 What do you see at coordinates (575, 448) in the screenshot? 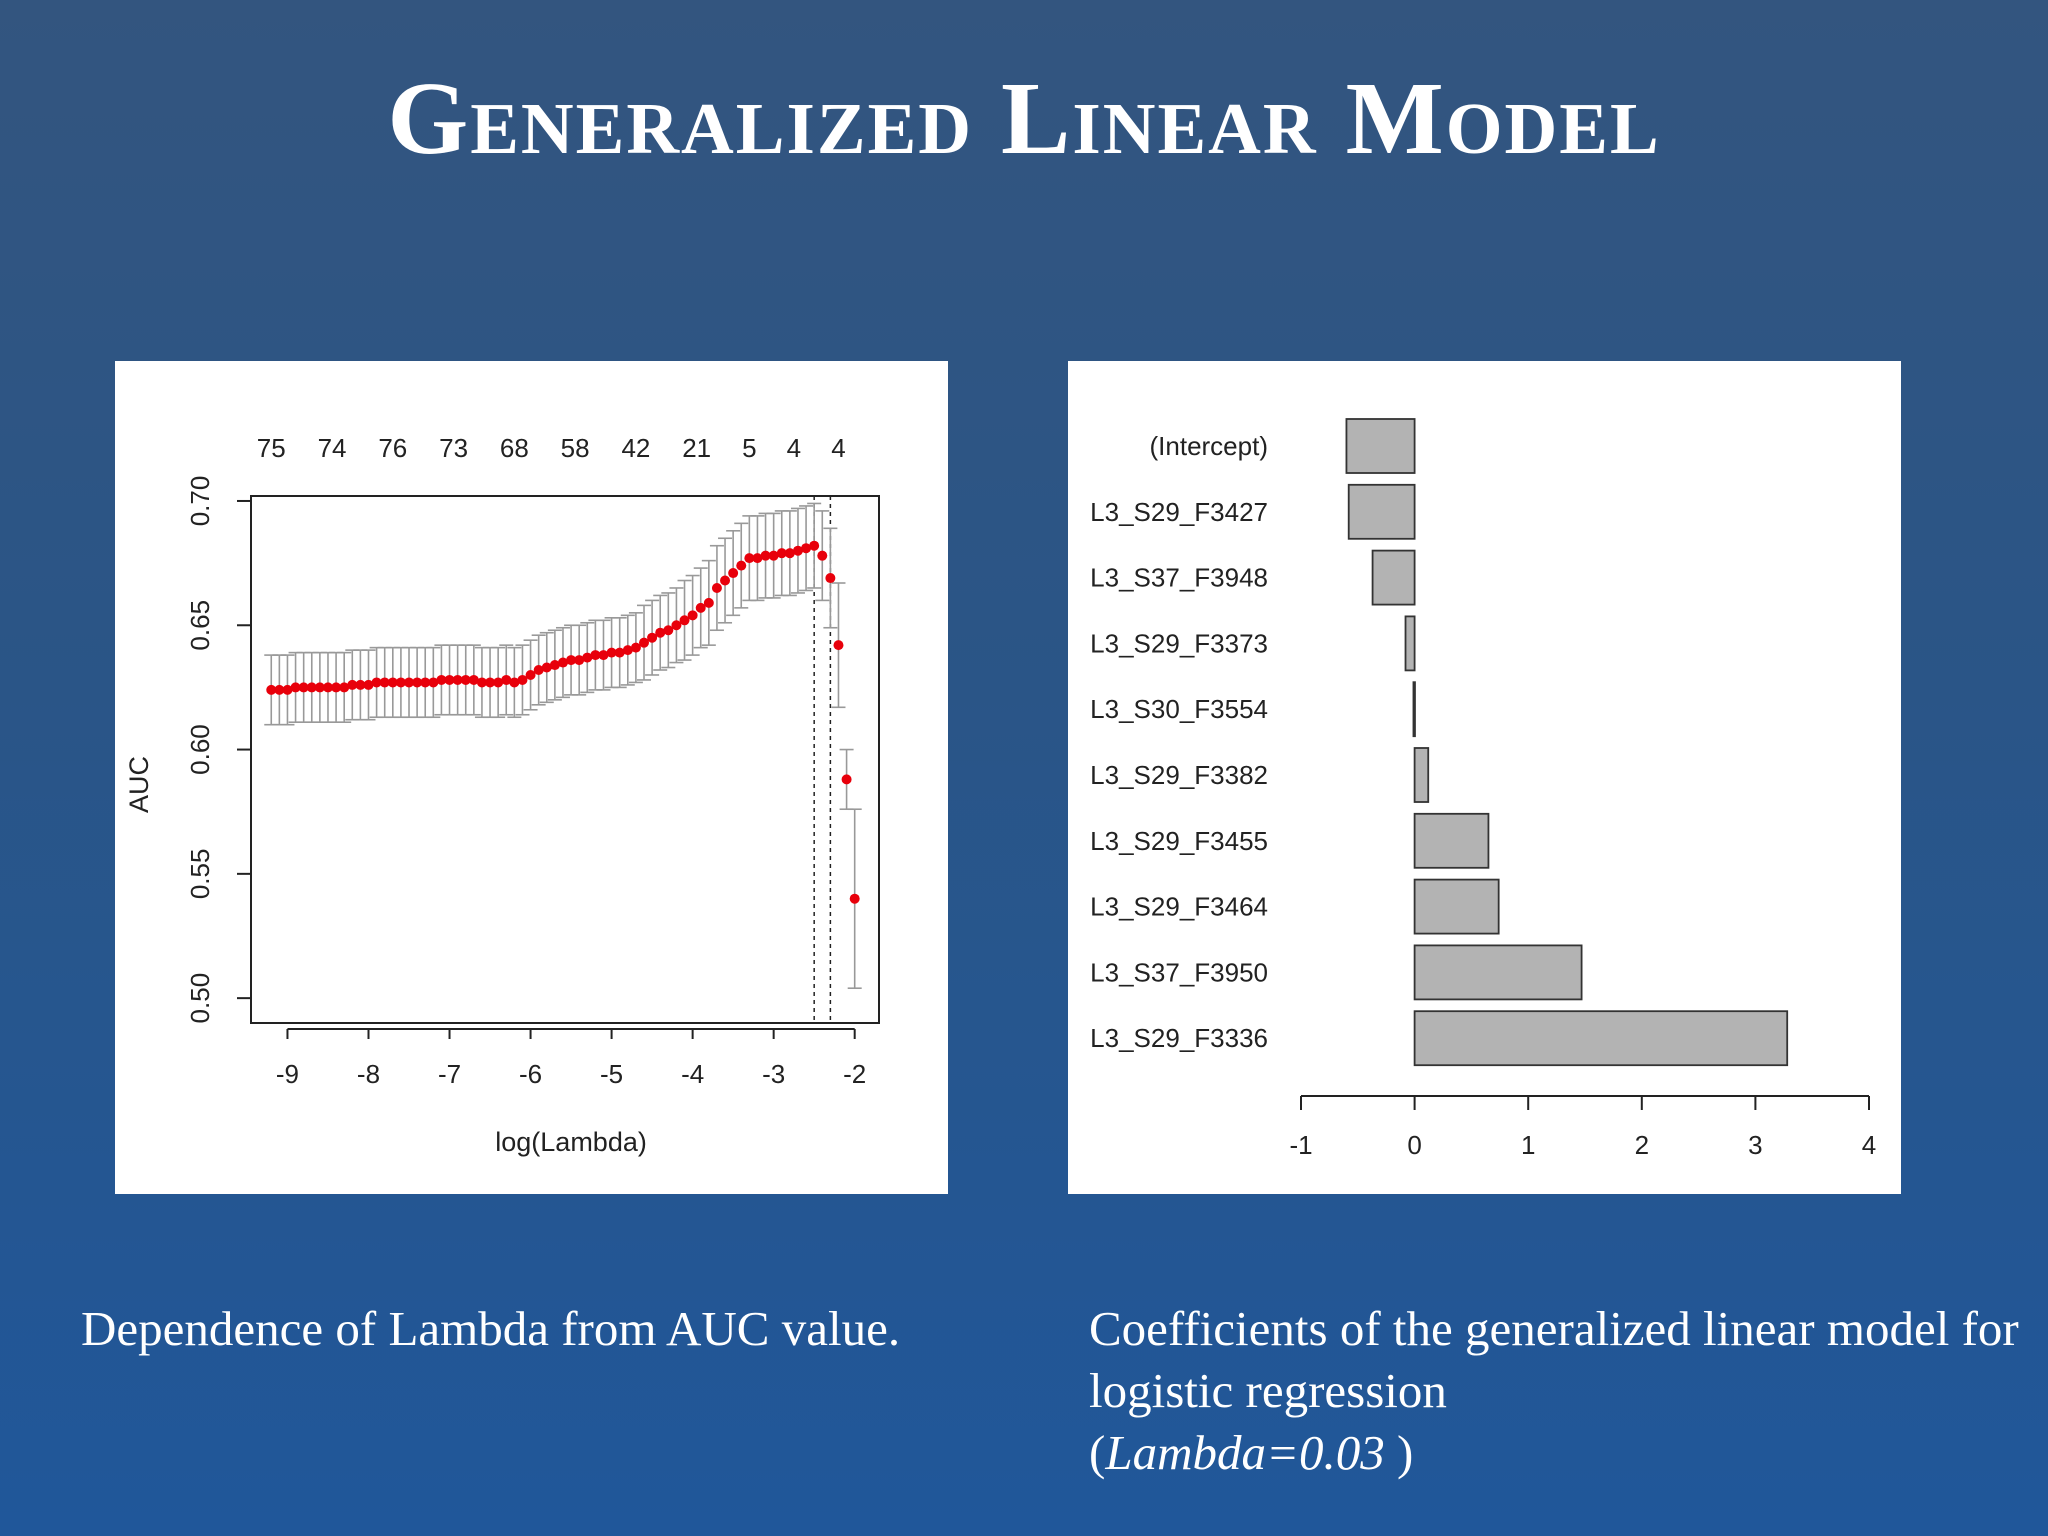
I see `top-axis-label: 58` at bounding box center [575, 448].